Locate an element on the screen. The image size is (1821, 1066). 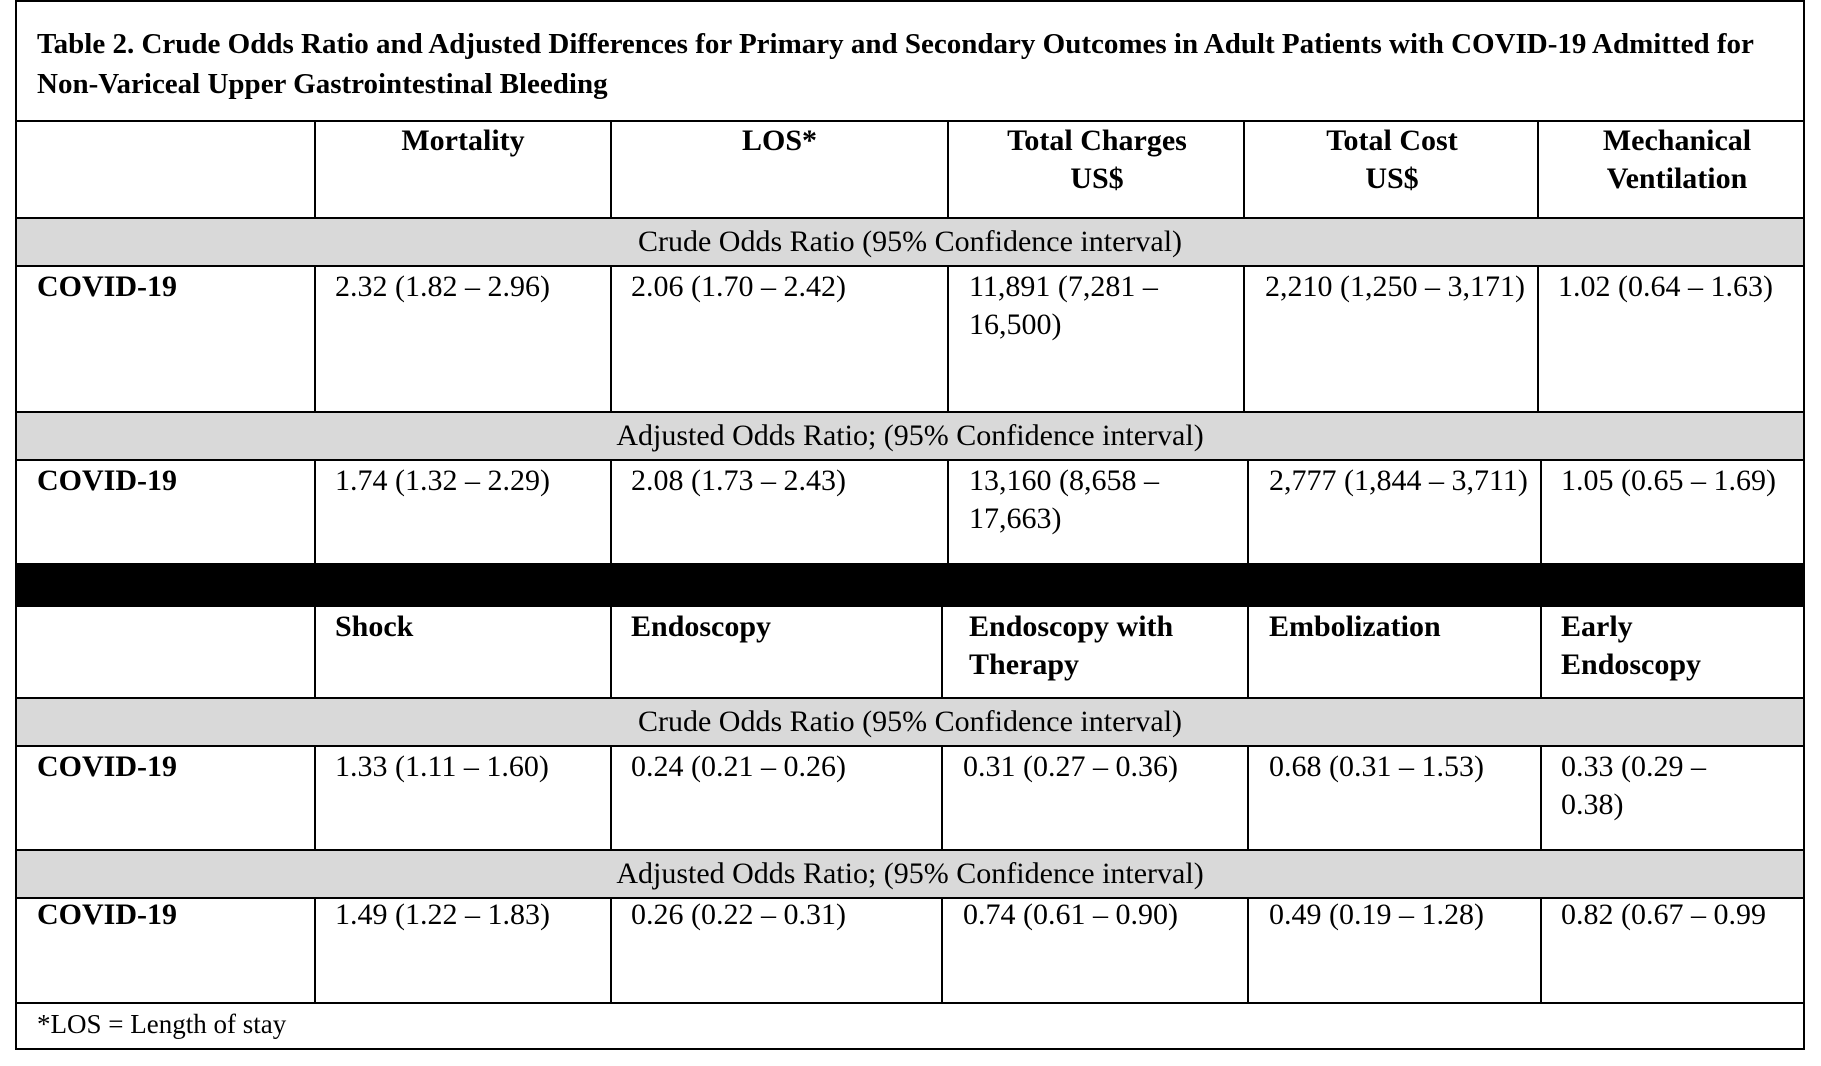
column-header-mortality: Mortality is located at coordinates (463, 140).